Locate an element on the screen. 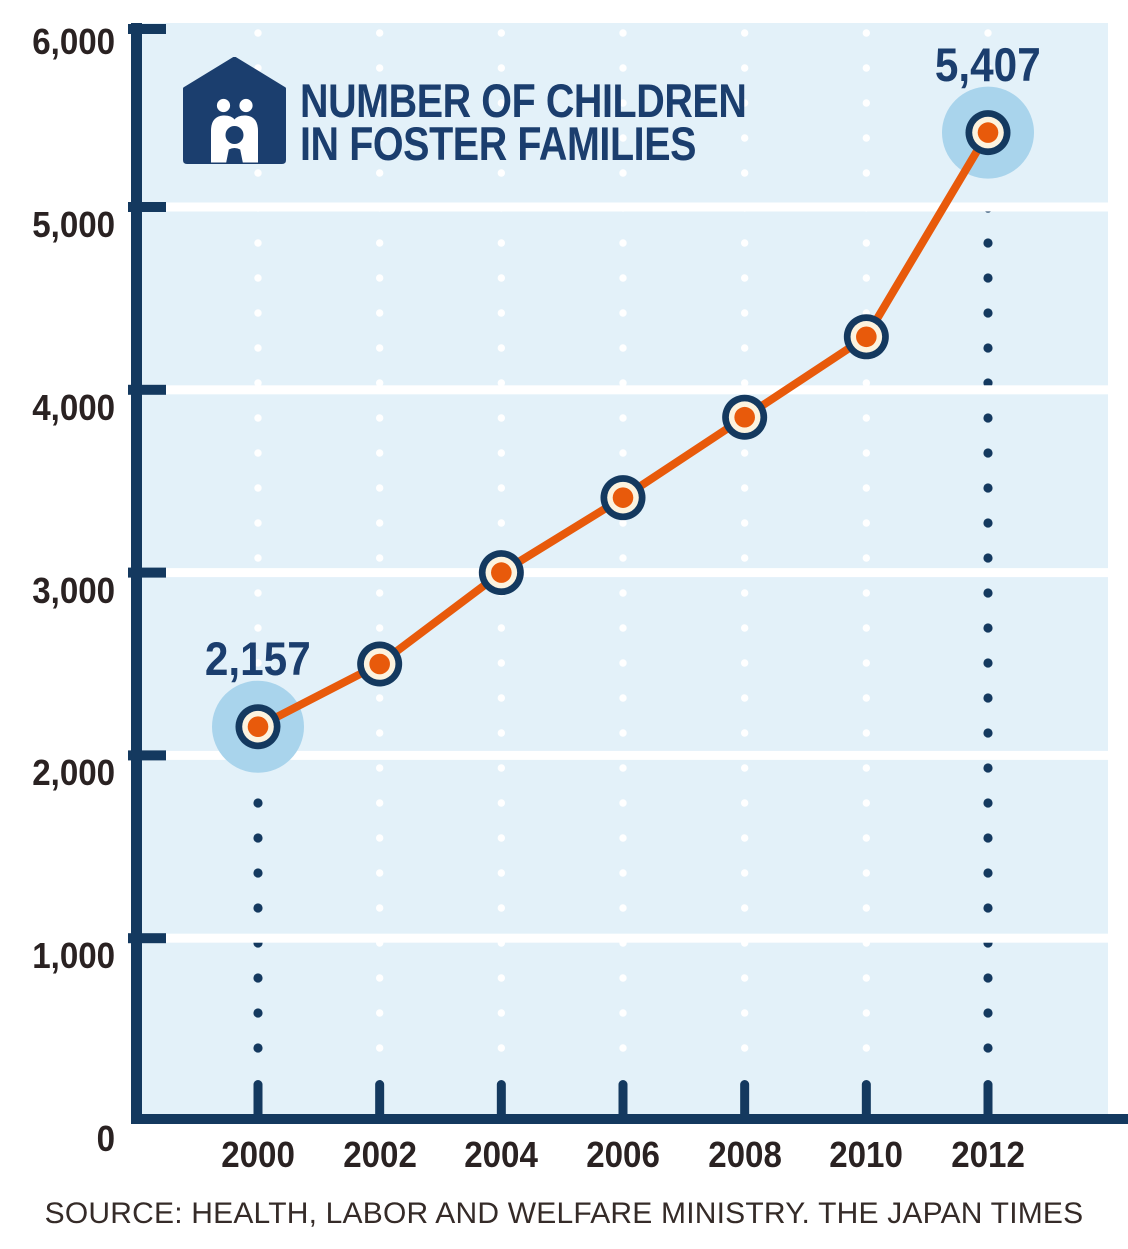 The width and height of the screenshot is (1128, 1249). y-axis-label: 5,000 is located at coordinates (73, 224).